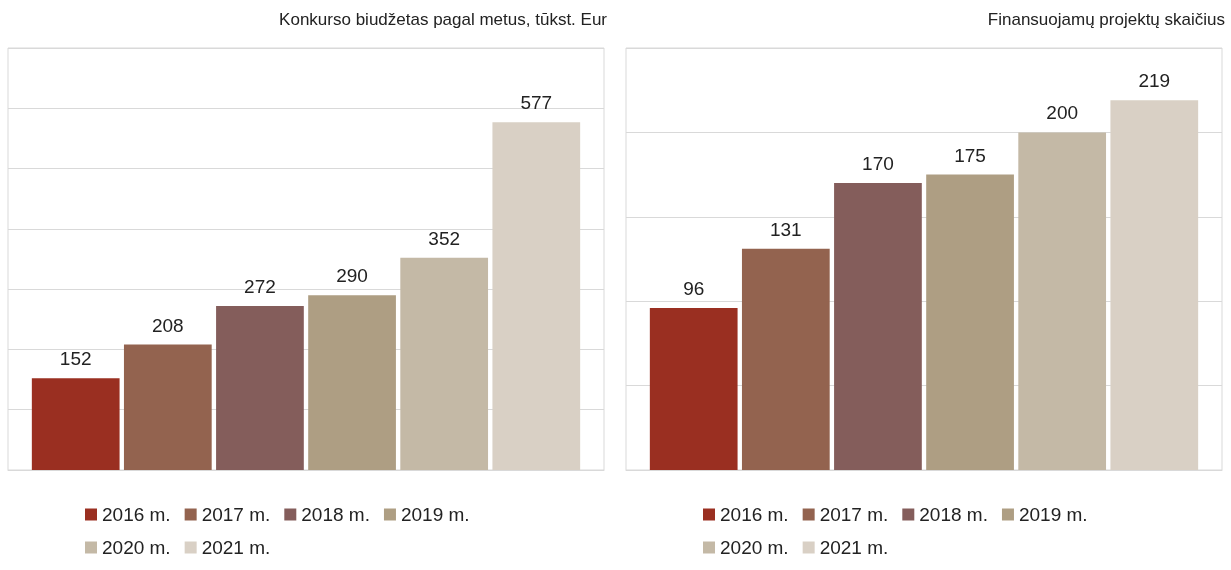 The image size is (1231, 570). I want to click on data-label: 219, so click(1154, 81).